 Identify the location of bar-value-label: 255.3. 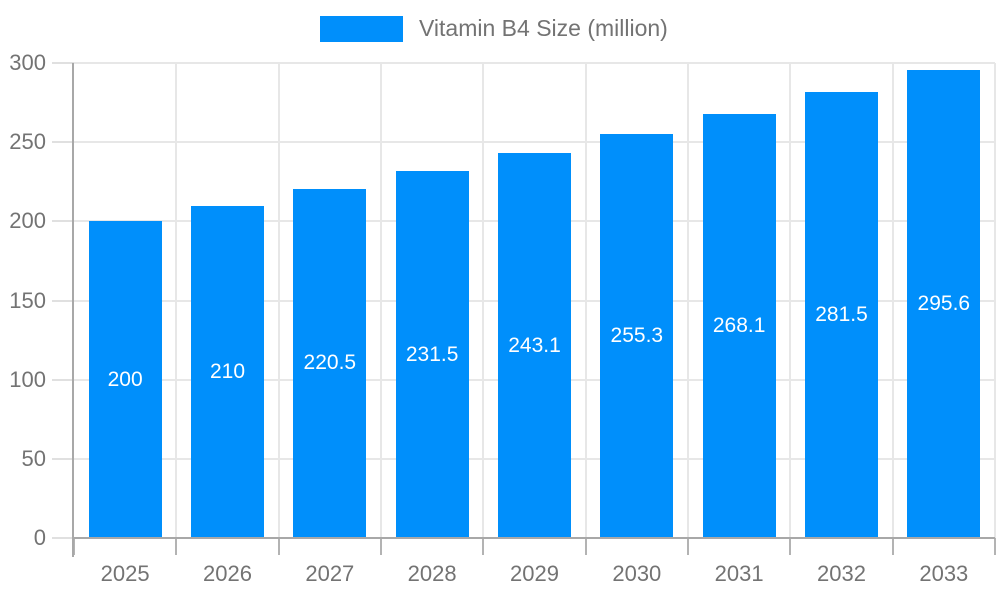
(637, 335).